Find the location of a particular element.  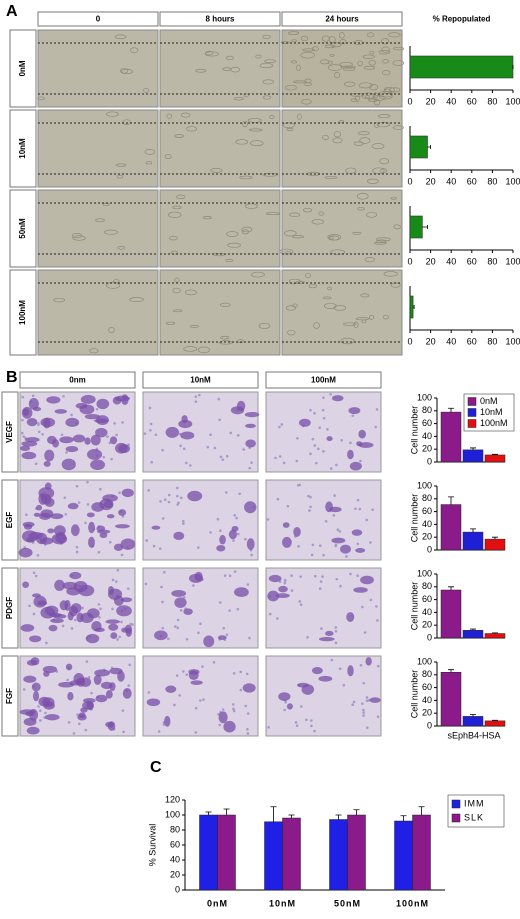

x-tick-label: 0 is located at coordinates (409, 261).